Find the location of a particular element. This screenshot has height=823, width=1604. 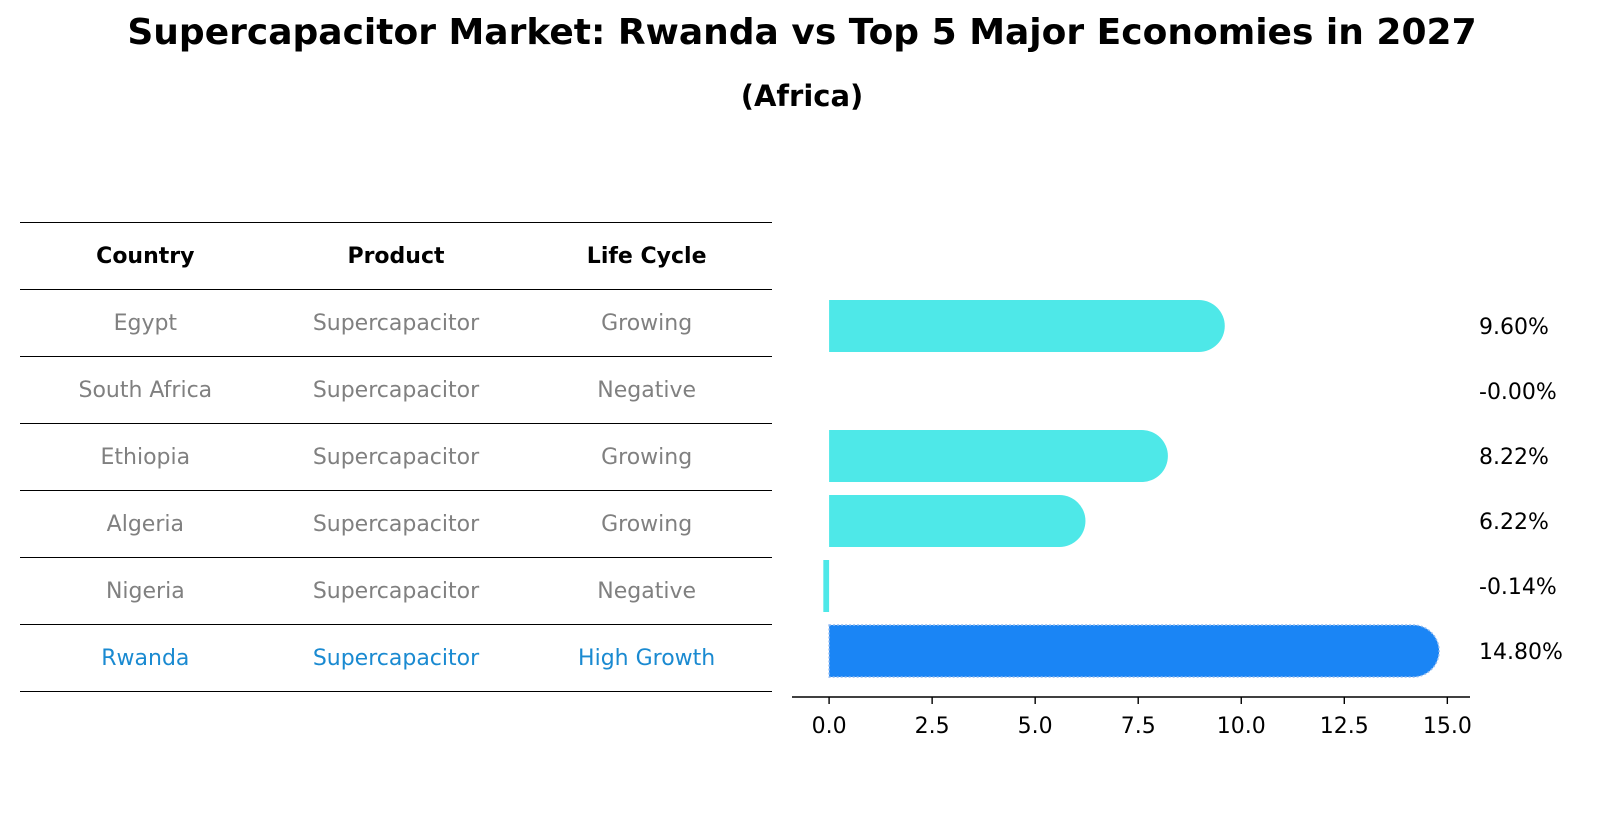

chart-subtitle: (Africa) is located at coordinates (802, 96).